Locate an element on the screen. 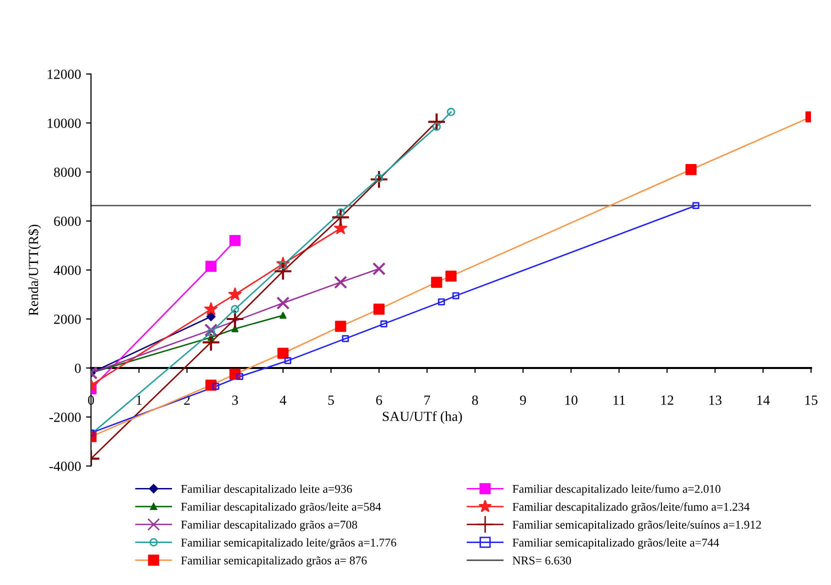 This screenshot has width=831, height=585. legend-label: Familiar semicapitalizado grãos/leite a=744 is located at coordinates (616, 544).